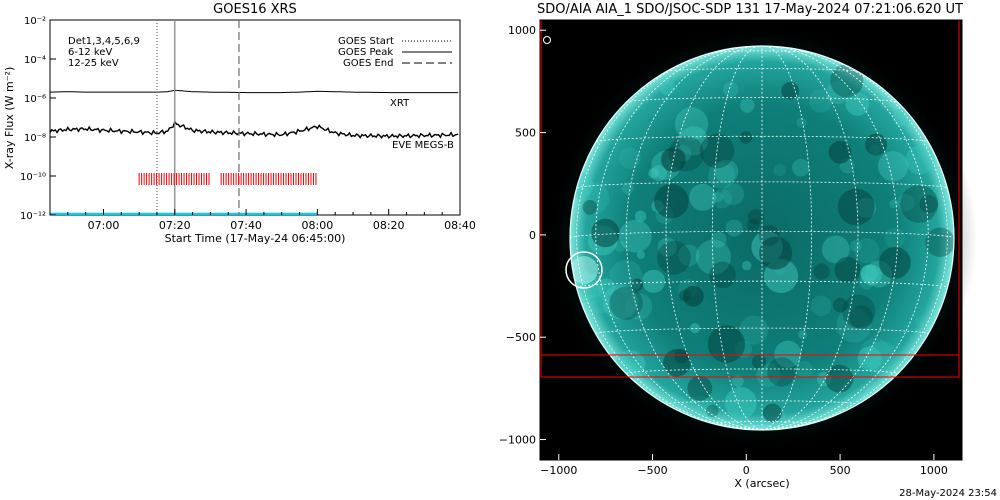 This screenshot has height=500, width=1000. What do you see at coordinates (9, 118) in the screenshot?
I see `goes-y-axis-label: X-ray Flux (W m⁻²)` at bounding box center [9, 118].